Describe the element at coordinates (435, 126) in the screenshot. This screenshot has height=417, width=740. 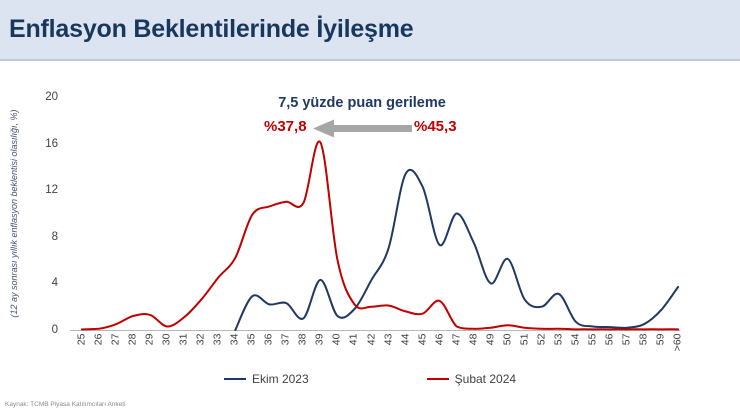
I see `annotation-value-ekim: %45,3` at that location.